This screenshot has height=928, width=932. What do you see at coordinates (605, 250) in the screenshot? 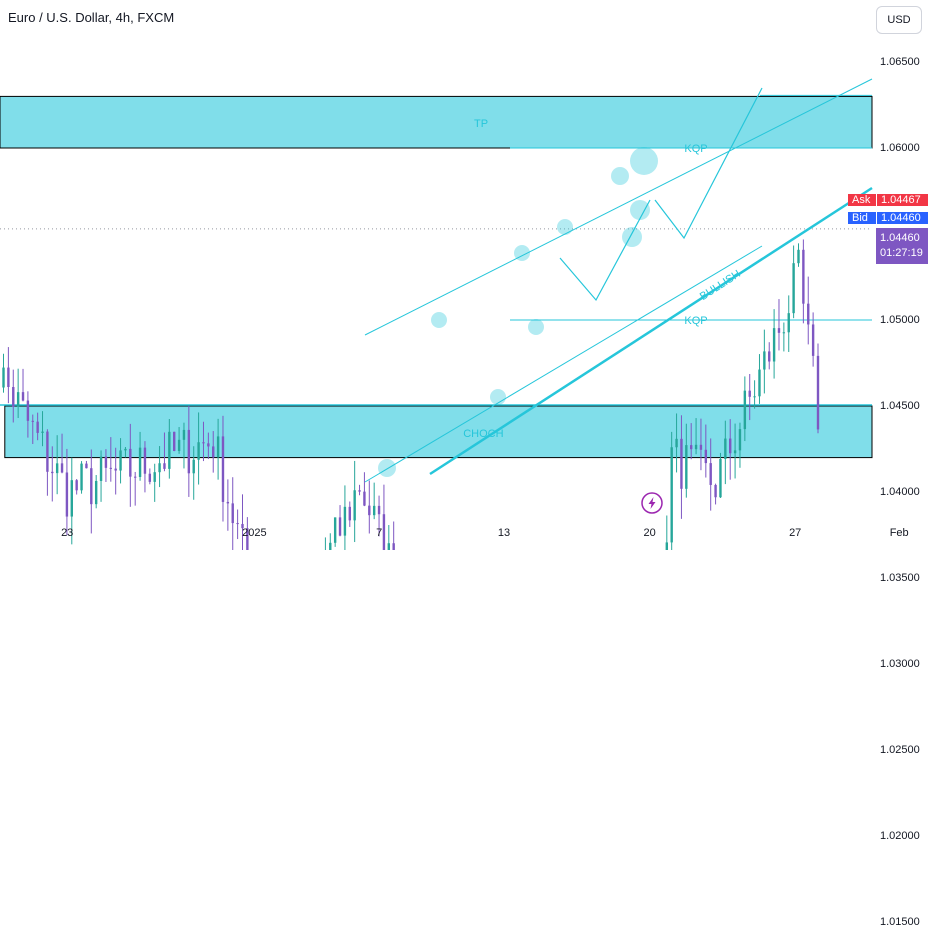
I see `pattern-triangle` at bounding box center [605, 250].